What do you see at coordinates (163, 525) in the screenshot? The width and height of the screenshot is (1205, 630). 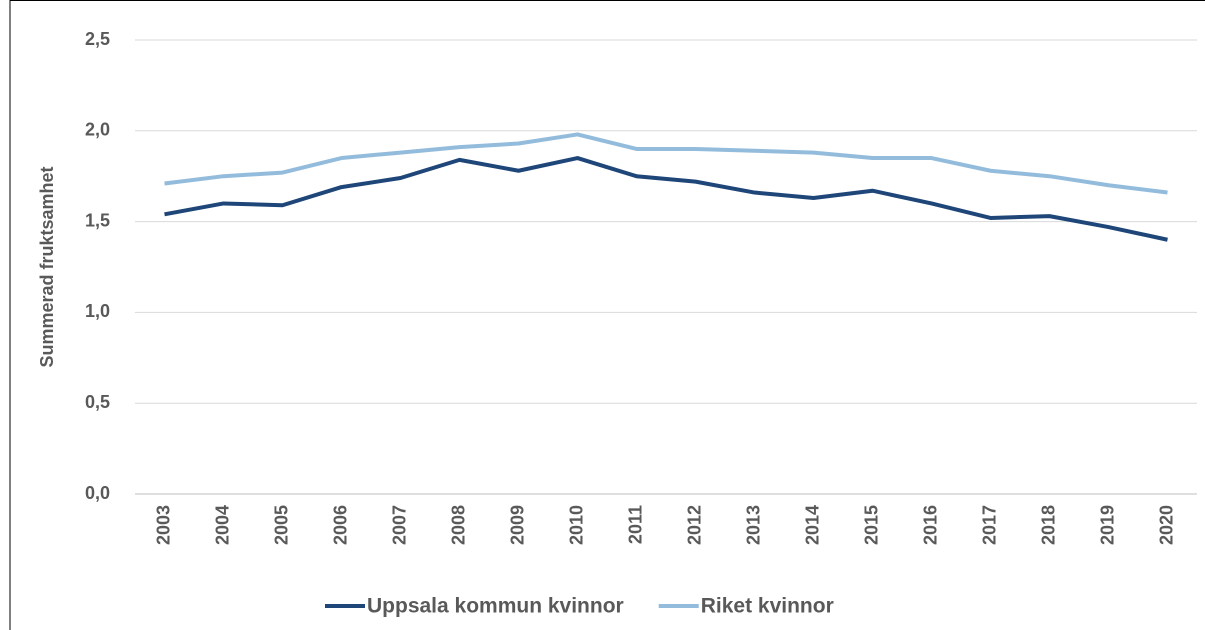 I see `x-tick-label: 2003` at bounding box center [163, 525].